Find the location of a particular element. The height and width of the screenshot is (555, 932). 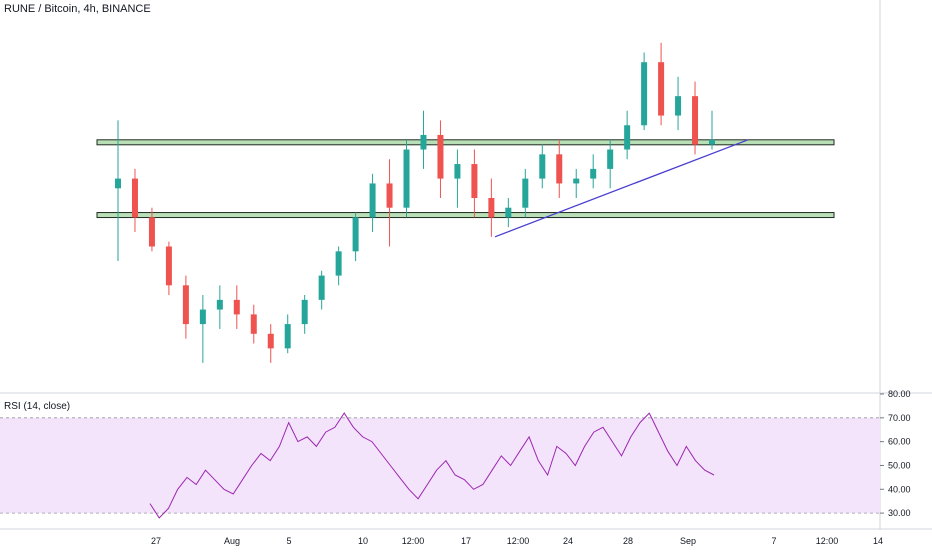

chart-title: RUNE / Bitcoin, 4h, BINANCE is located at coordinates (77, 9).